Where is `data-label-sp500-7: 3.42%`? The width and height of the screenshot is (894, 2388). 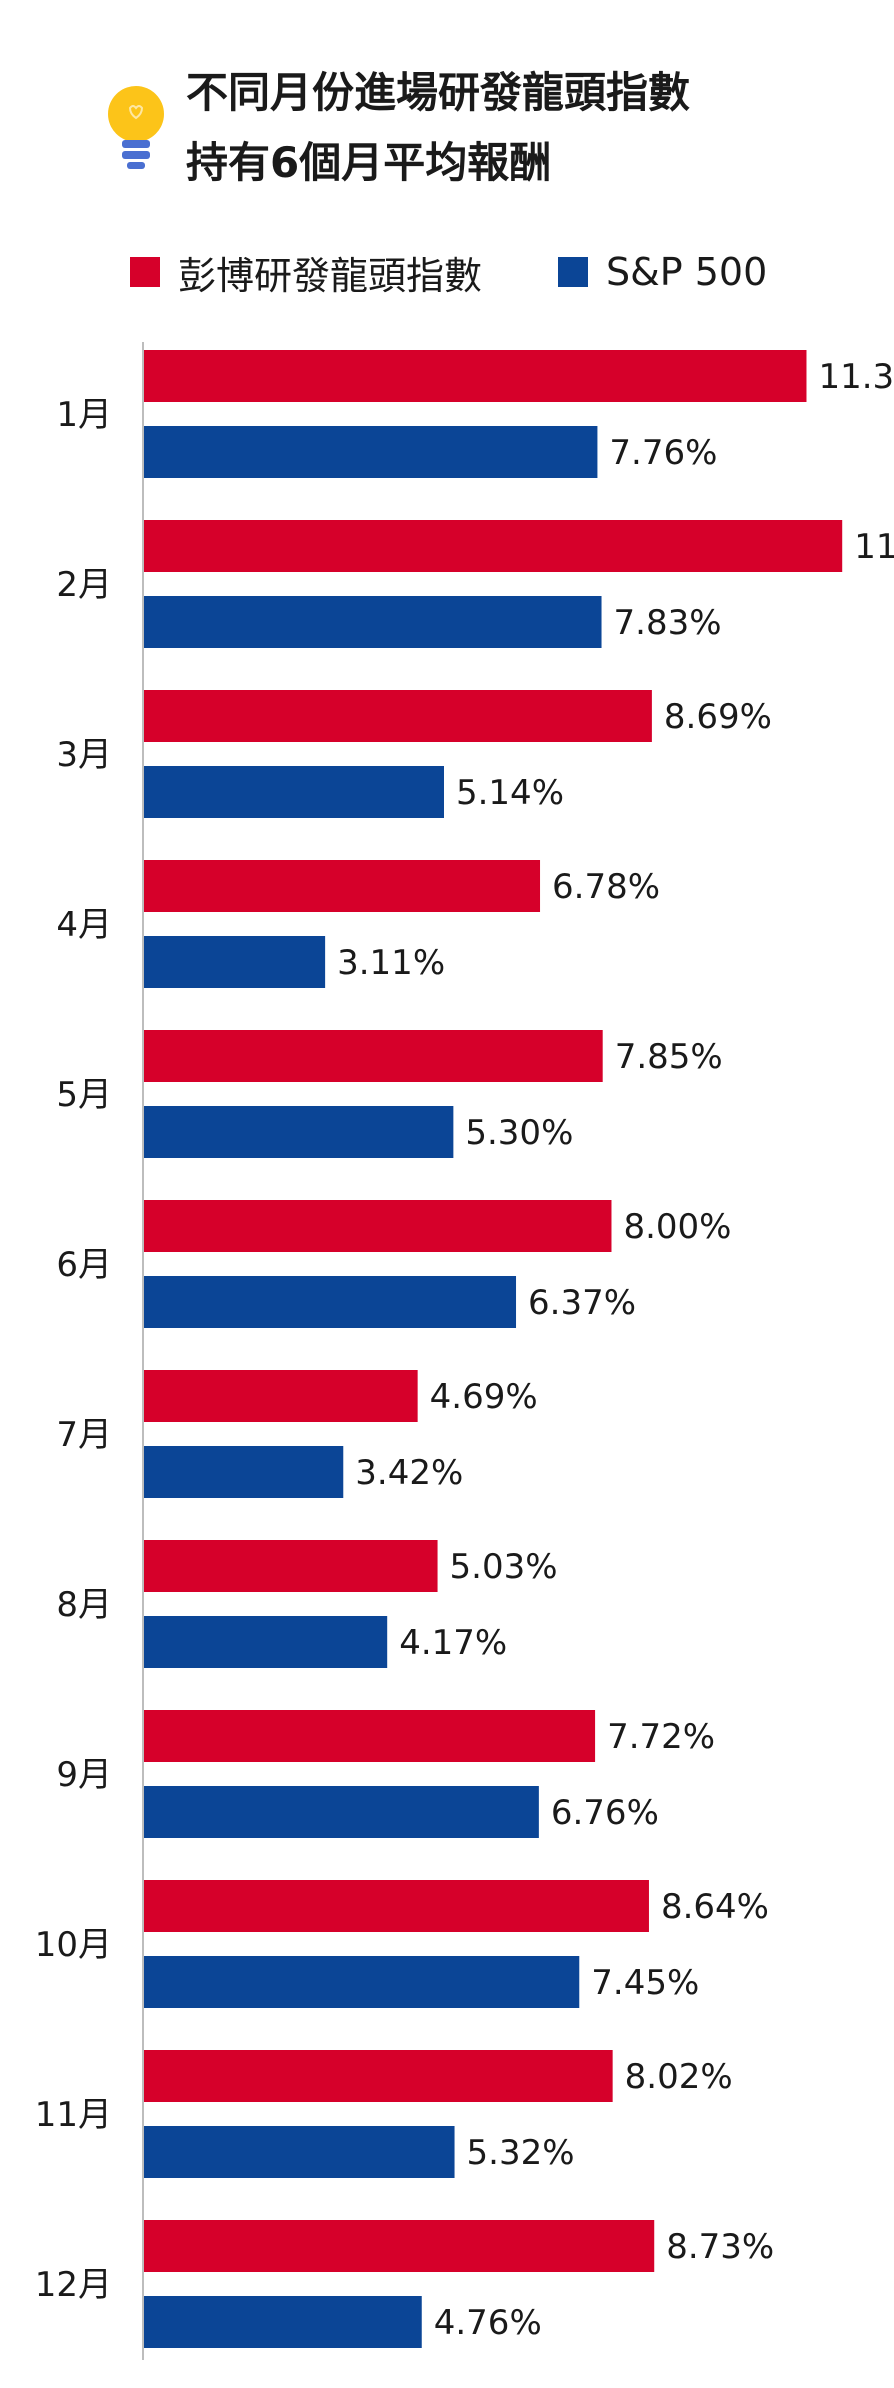
data-label-sp500-7: 3.42% is located at coordinates (409, 1473).